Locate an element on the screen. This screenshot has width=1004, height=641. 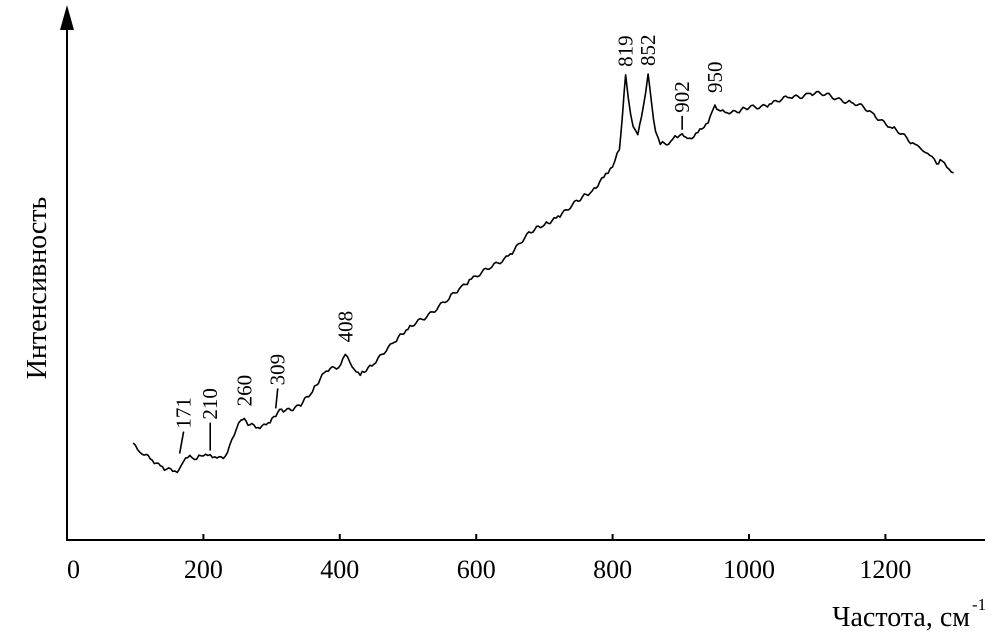
peak-label: 819 is located at coordinates (626, 51).